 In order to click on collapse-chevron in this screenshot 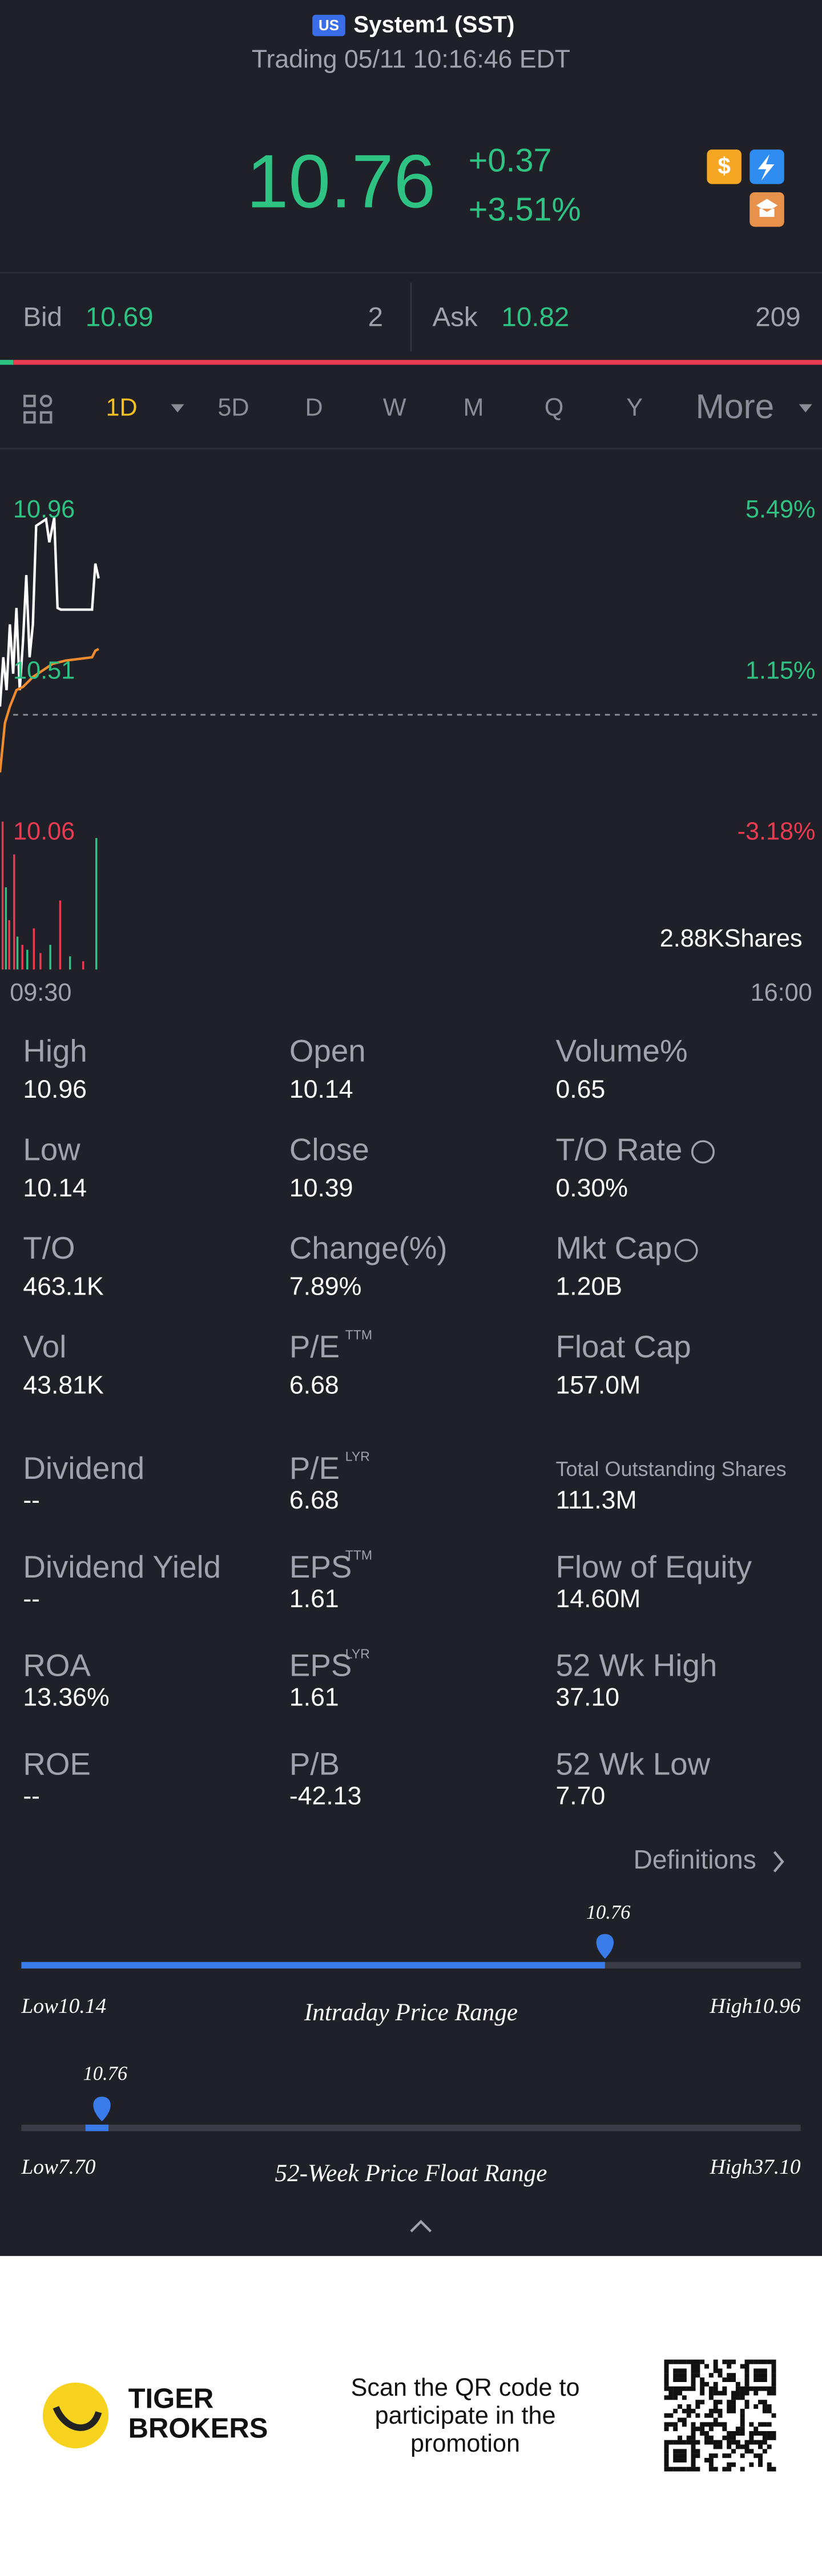, I will do `click(421, 2226)`.